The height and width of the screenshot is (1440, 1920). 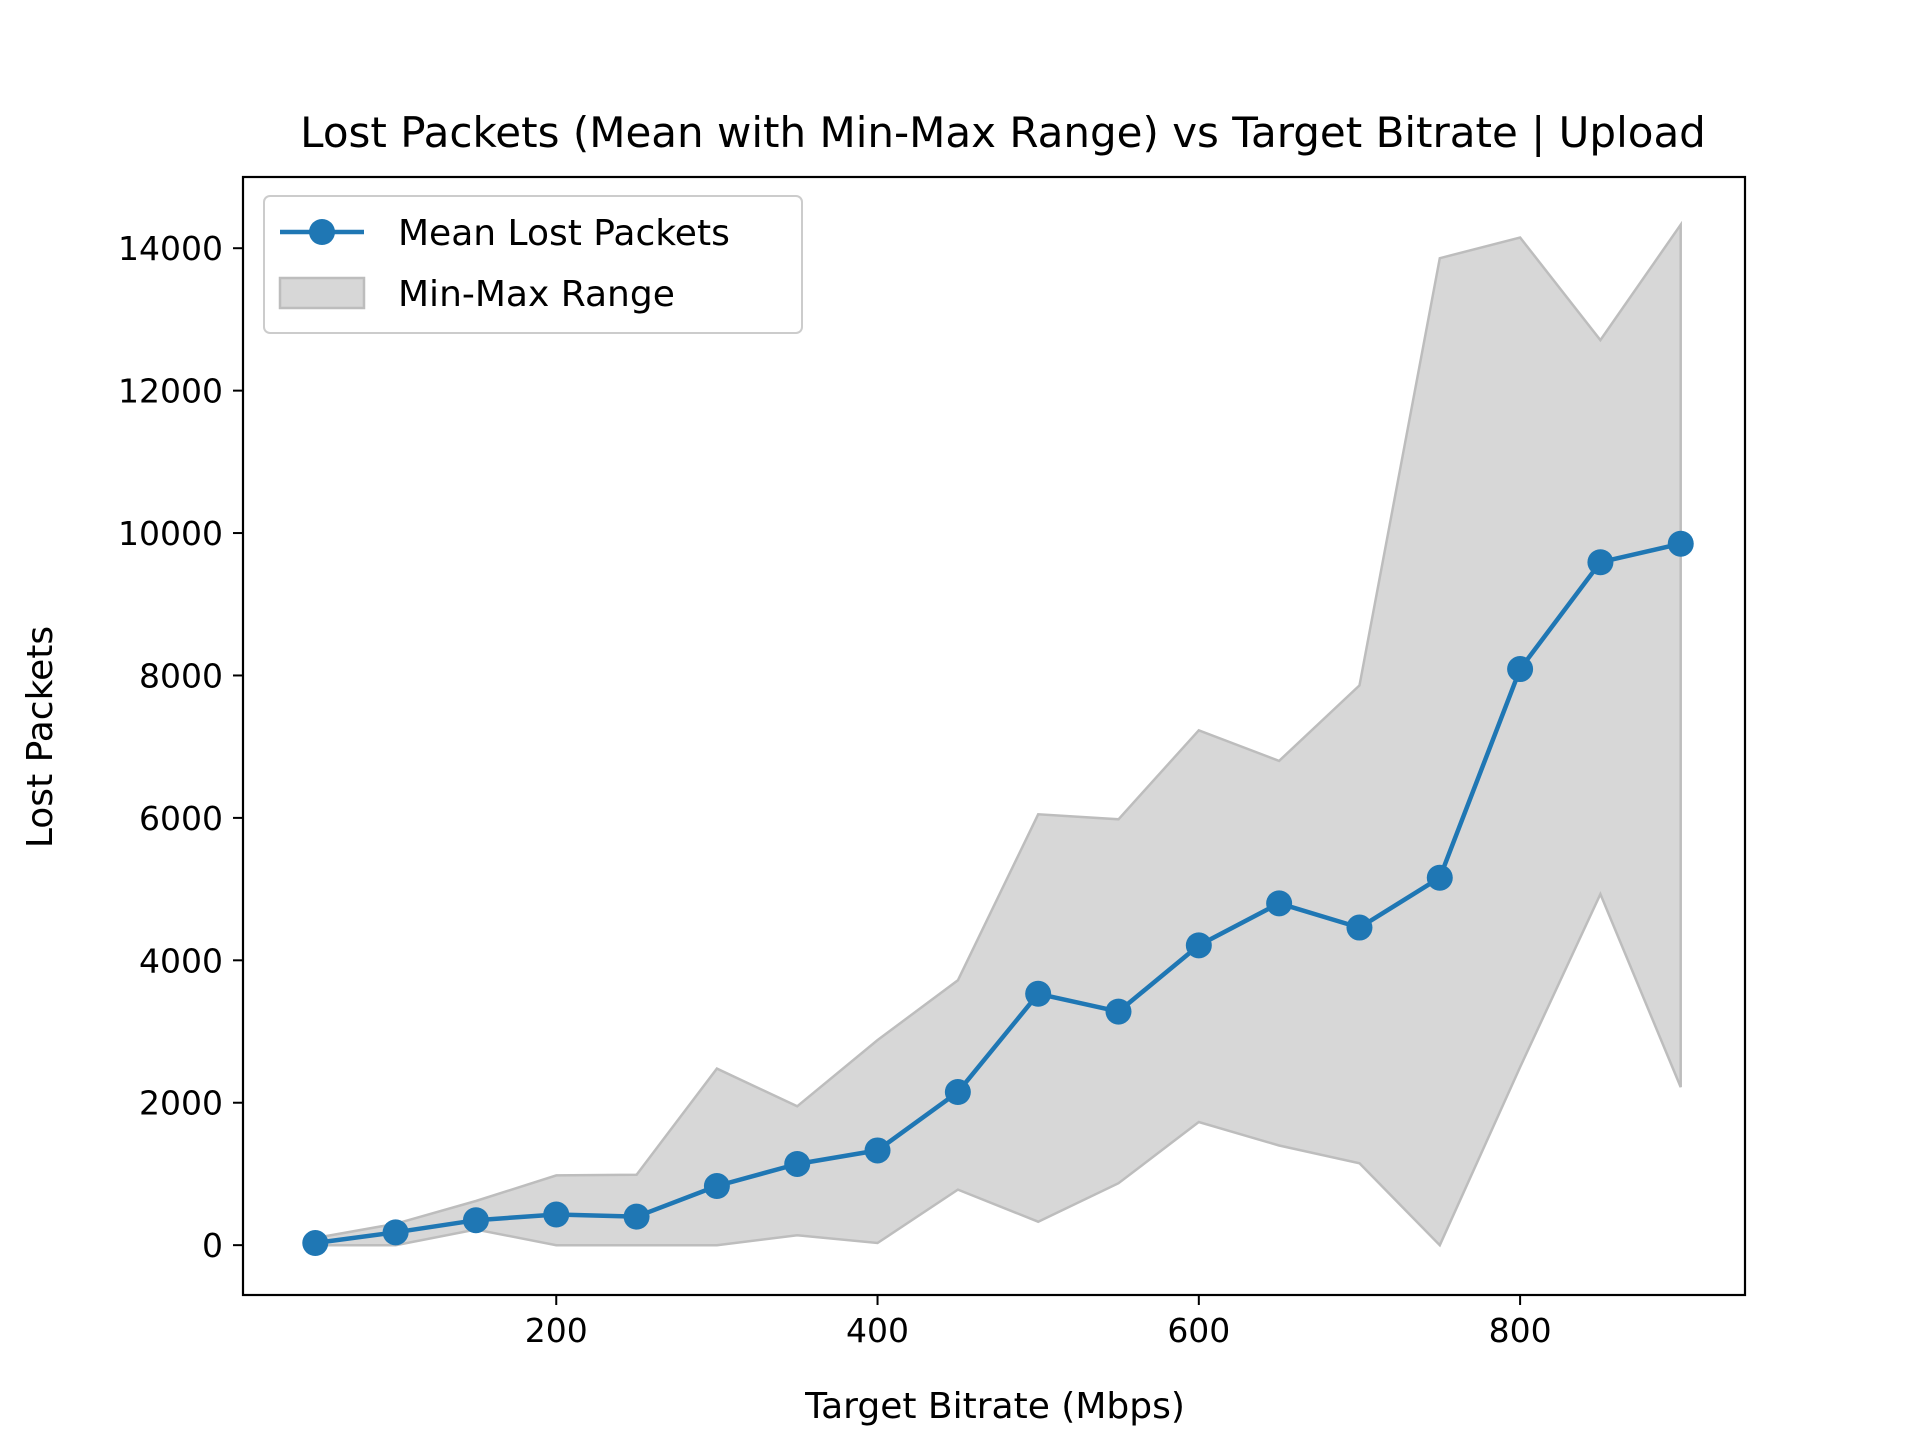 What do you see at coordinates (181, 675) in the screenshot?
I see `y-tick-label: 8000` at bounding box center [181, 675].